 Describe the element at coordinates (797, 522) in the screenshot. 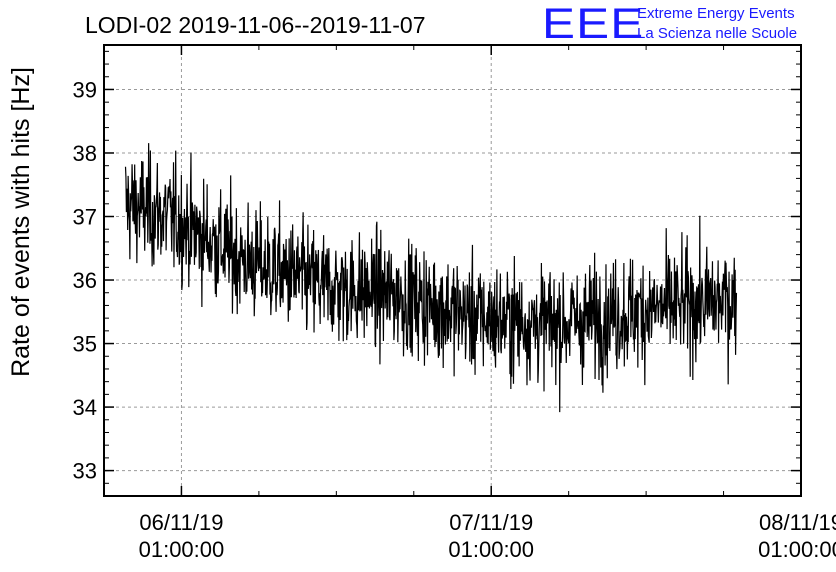

I see `x-tick-label-date: 08/11/19` at that location.